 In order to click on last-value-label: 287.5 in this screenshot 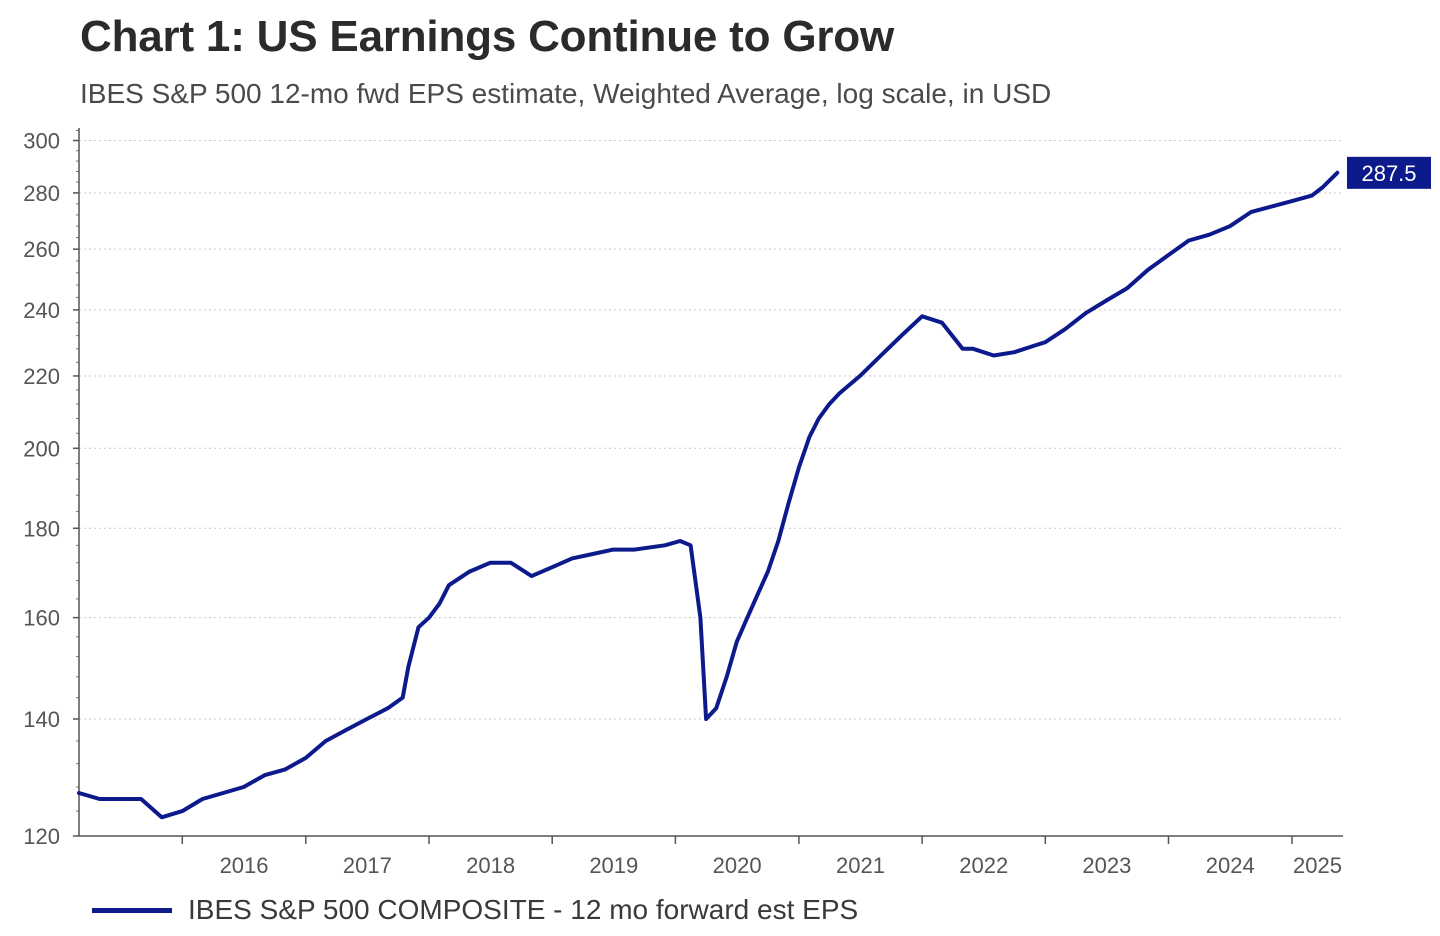, I will do `click(1388, 173)`.